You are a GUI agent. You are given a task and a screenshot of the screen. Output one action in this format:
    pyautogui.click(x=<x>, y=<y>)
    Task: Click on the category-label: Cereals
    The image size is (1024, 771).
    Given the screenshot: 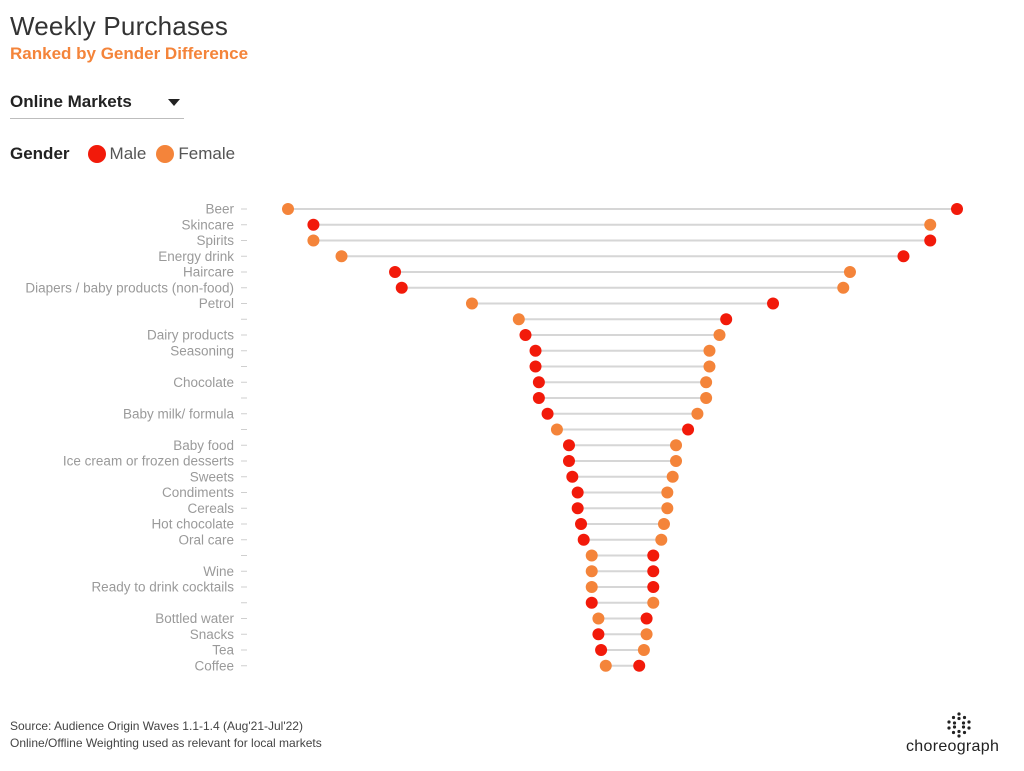 What is the action you would take?
    pyautogui.click(x=210, y=508)
    